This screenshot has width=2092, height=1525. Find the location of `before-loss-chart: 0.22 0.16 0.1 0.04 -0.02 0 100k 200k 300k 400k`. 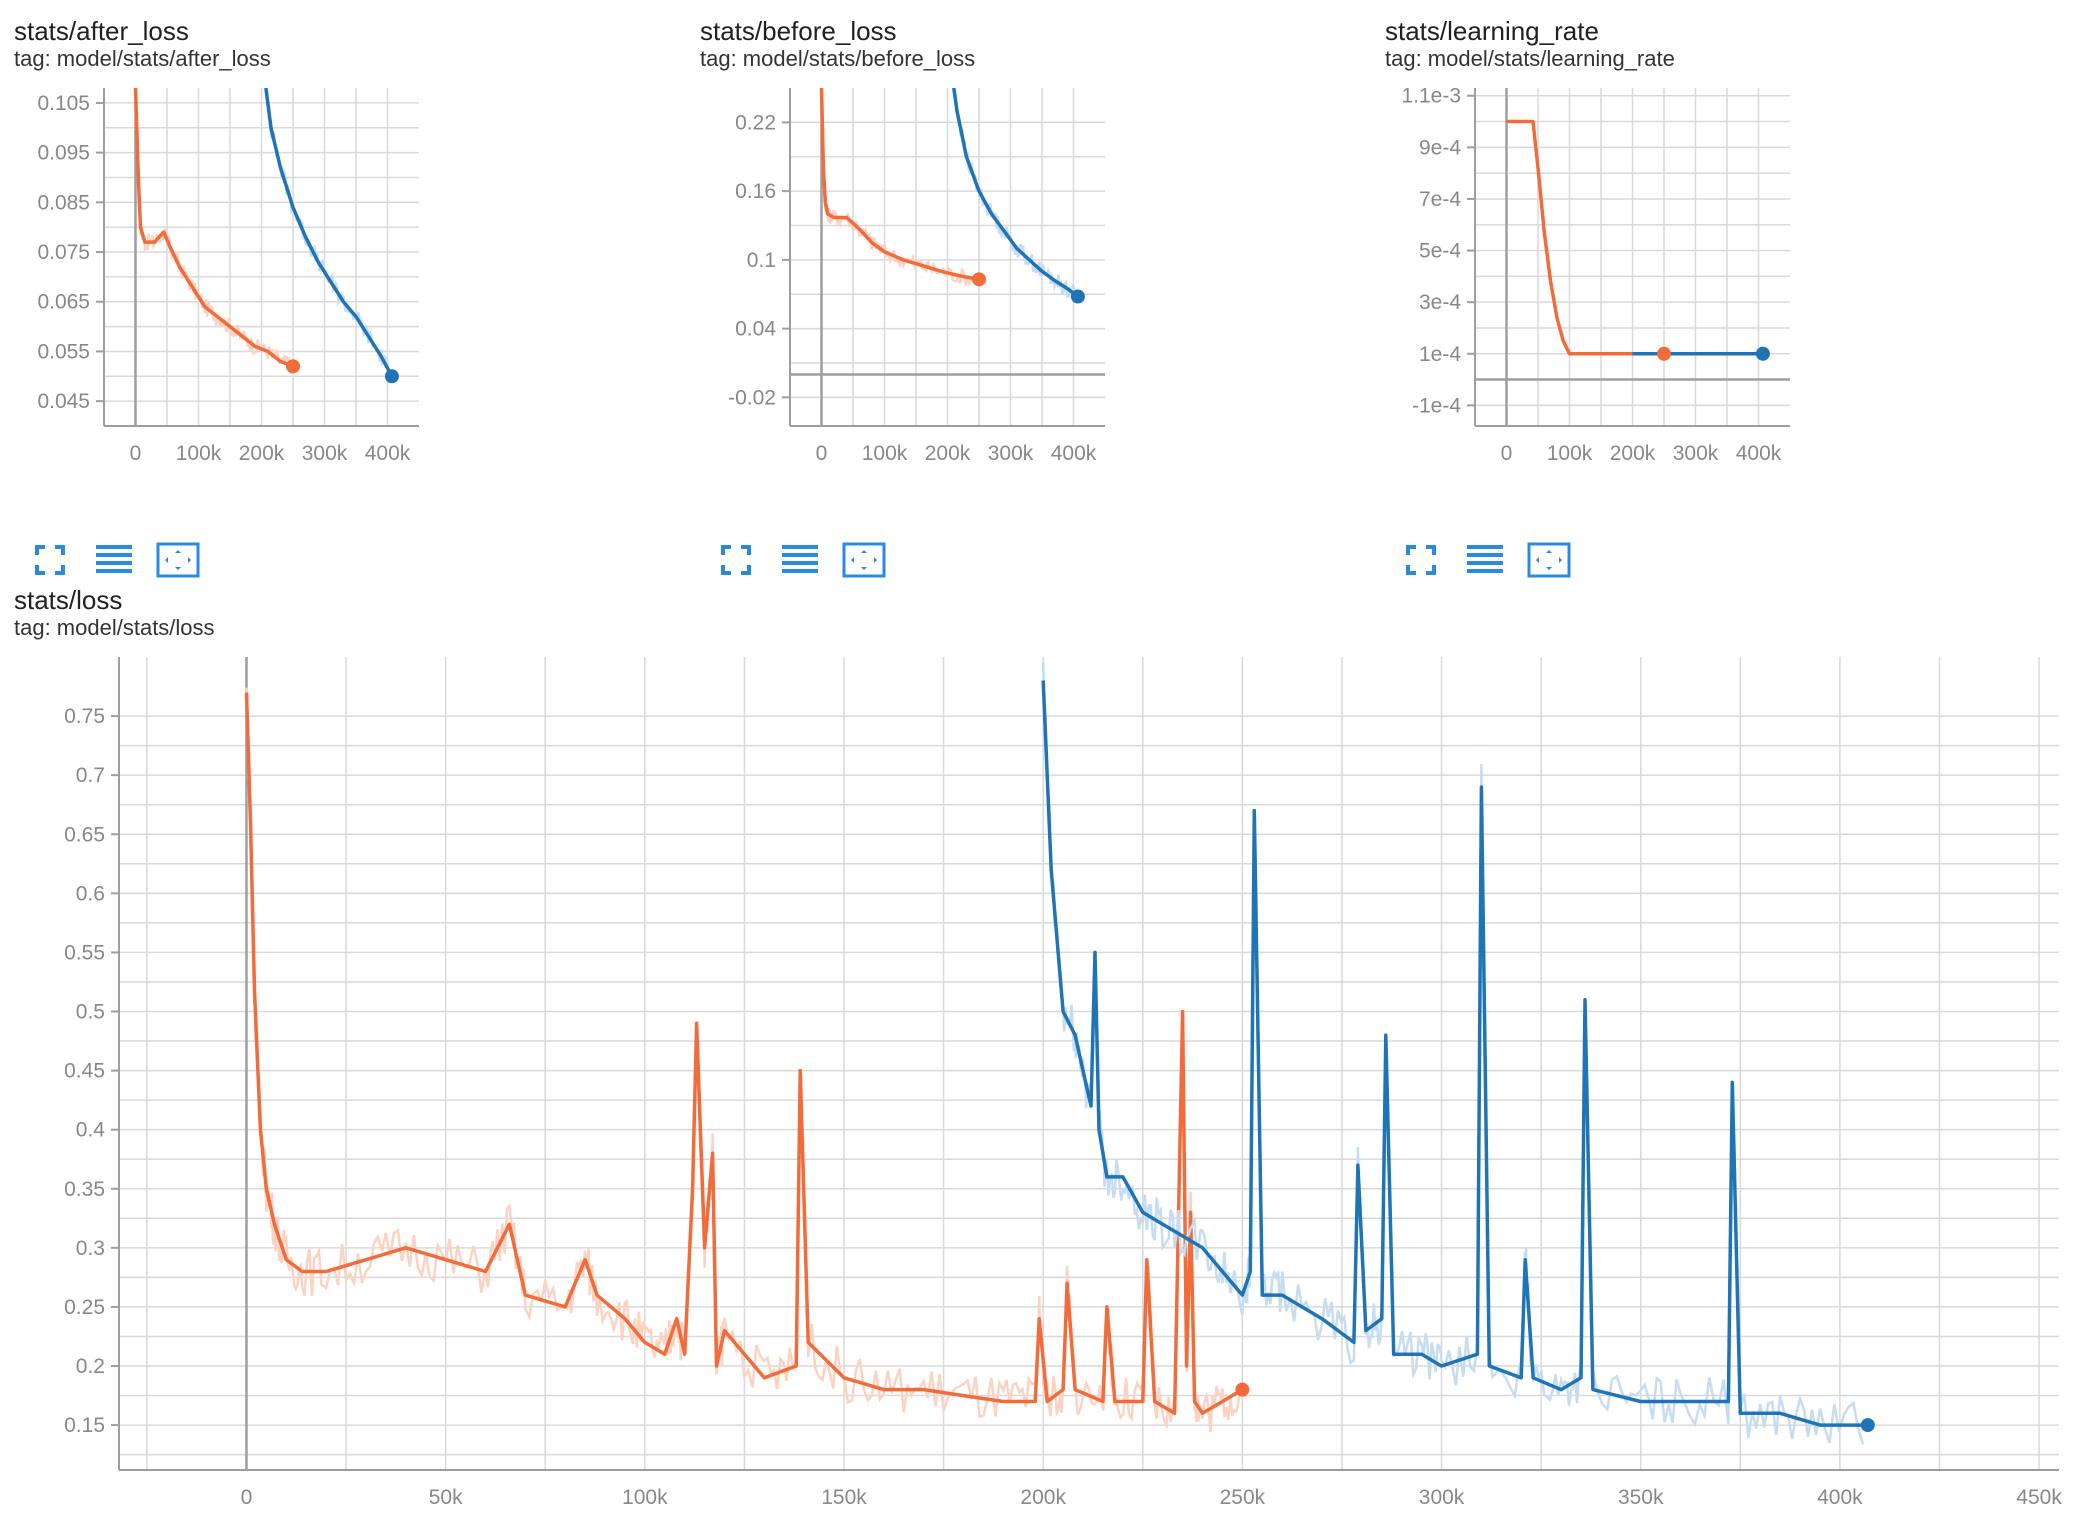

before-loss-chart: 0.22 0.16 0.1 0.04 -0.02 0 100k 200k 300k 400k is located at coordinates (950, 306).